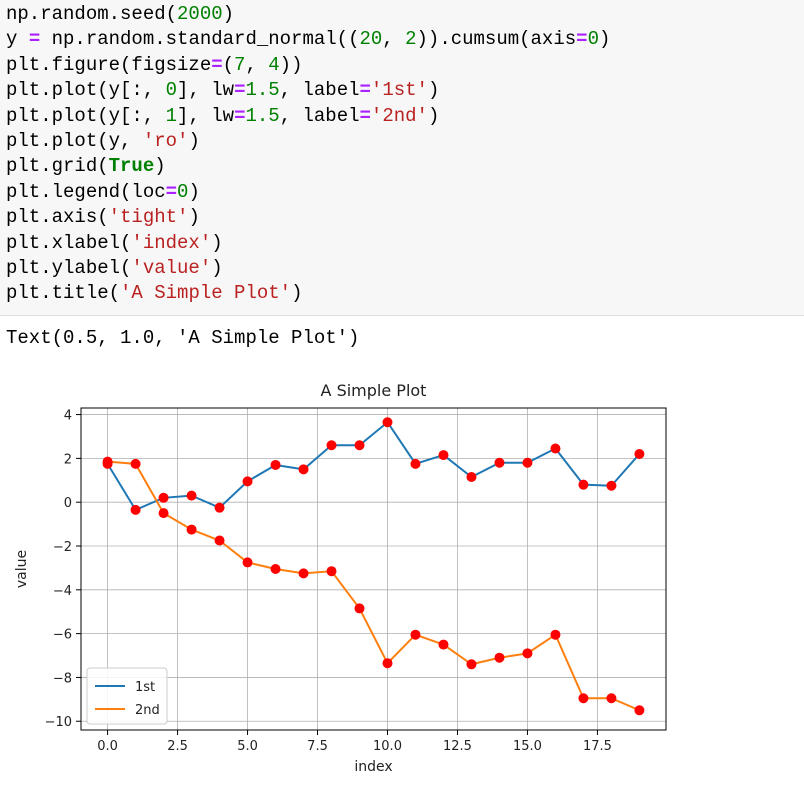  Describe the element at coordinates (405, 166) in the screenshot. I see `code-line: plt.grid(True)` at that location.